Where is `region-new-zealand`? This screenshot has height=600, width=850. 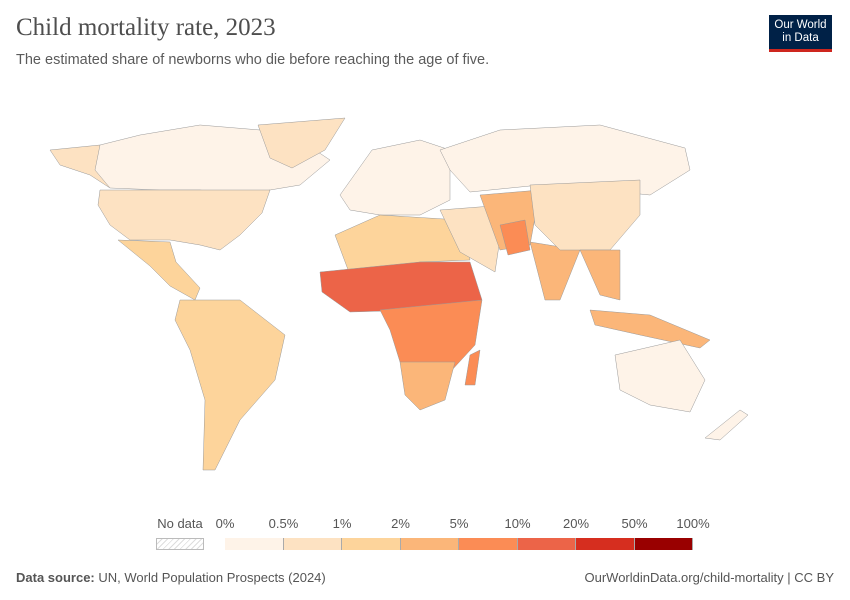
region-new-zealand is located at coordinates (726, 425).